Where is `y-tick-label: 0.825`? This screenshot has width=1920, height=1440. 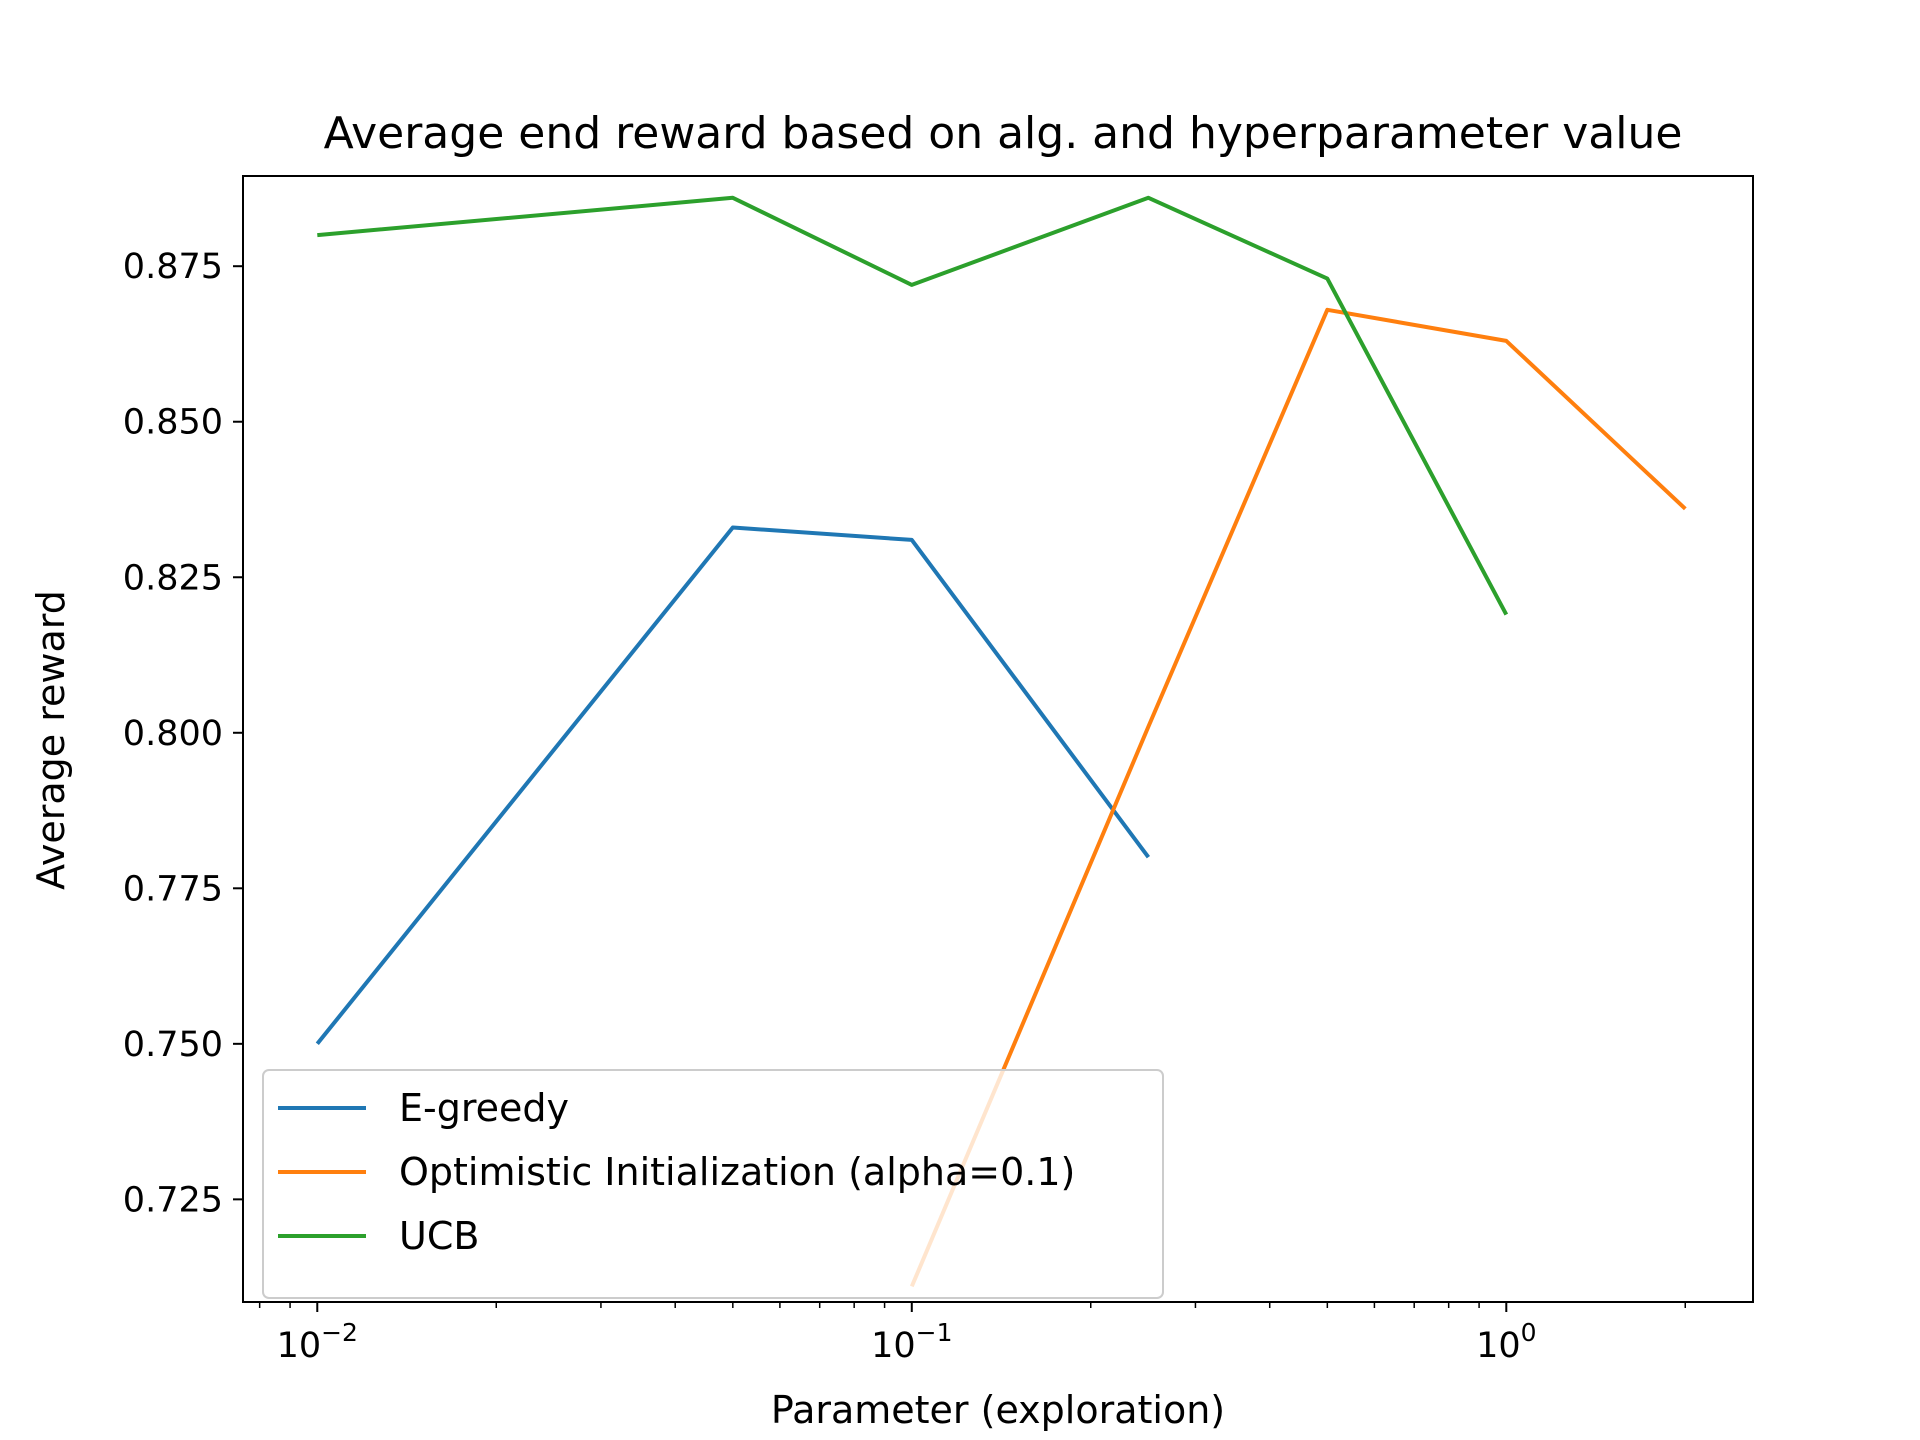 y-tick-label: 0.825 is located at coordinates (173, 578).